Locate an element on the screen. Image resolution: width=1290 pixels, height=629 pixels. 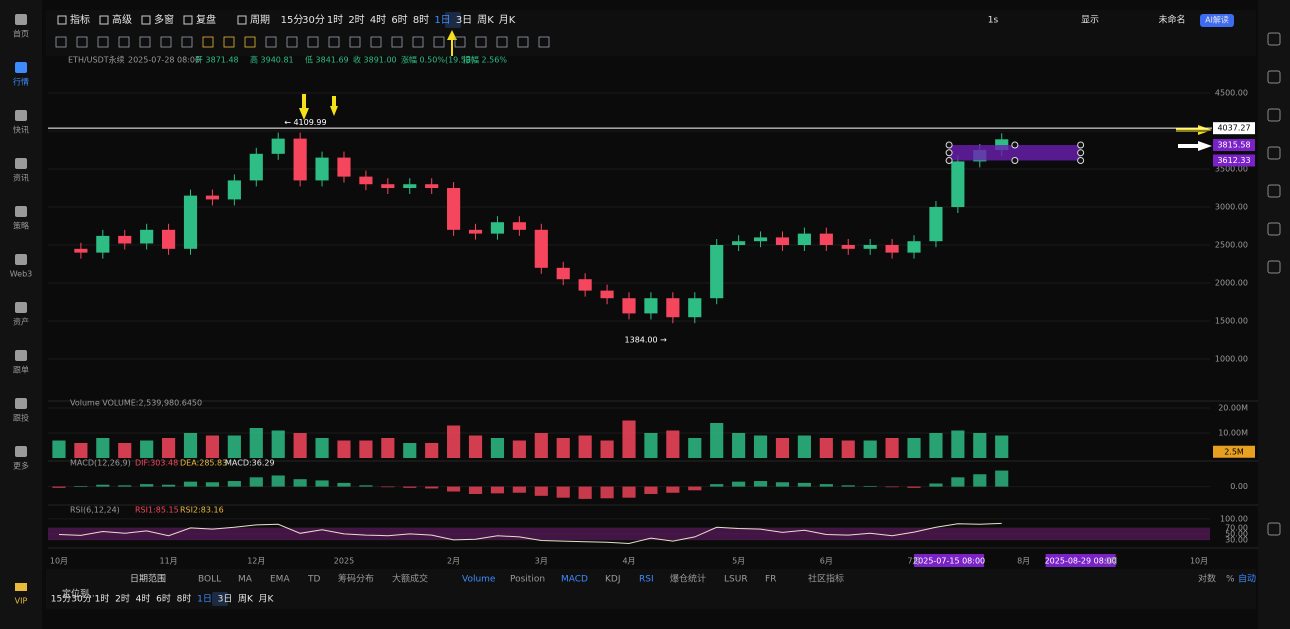
tool-button: 显示 is located at coordinates (1090, 20).